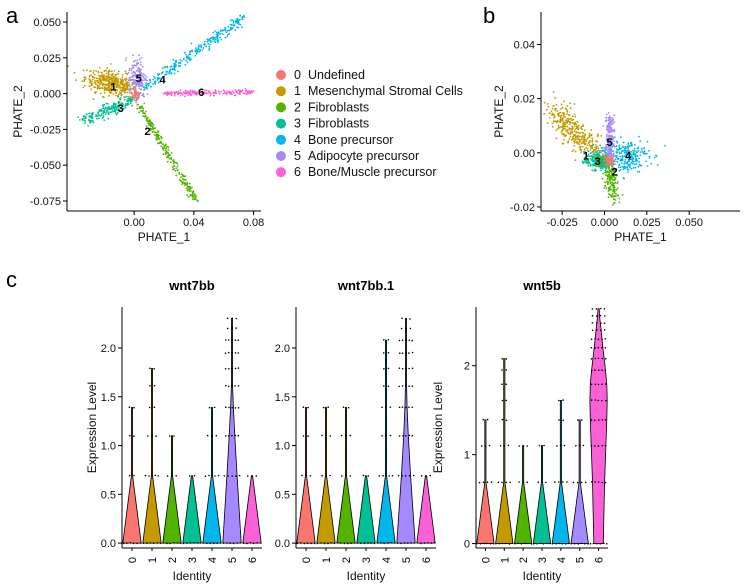  I want to click on violin-title: wnt5b, so click(541, 285).